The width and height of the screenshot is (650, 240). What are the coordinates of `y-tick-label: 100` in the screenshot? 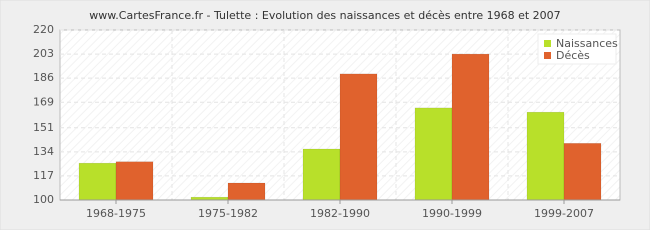 It's located at (43, 199).